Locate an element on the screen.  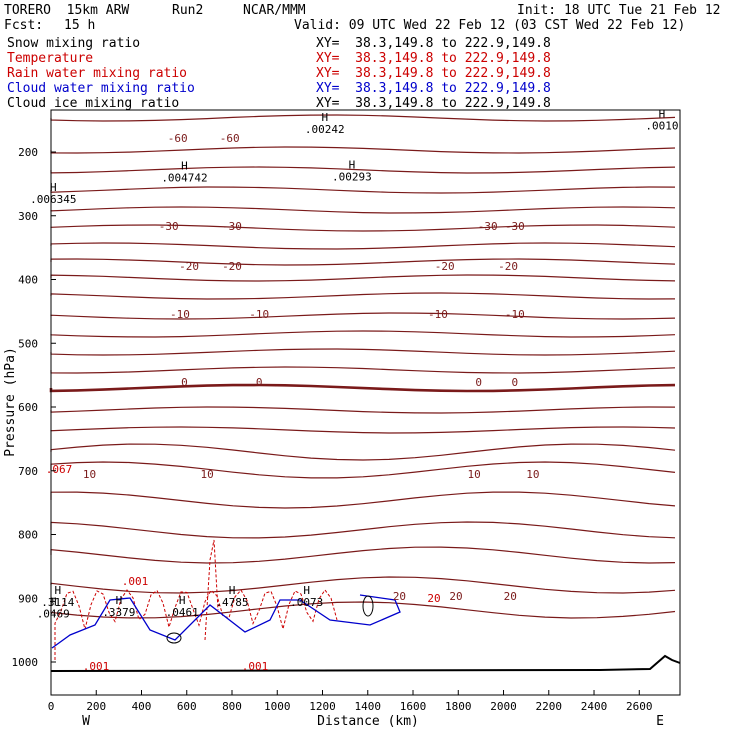
y-tick-label: 500 is located at coordinates (28, 343).